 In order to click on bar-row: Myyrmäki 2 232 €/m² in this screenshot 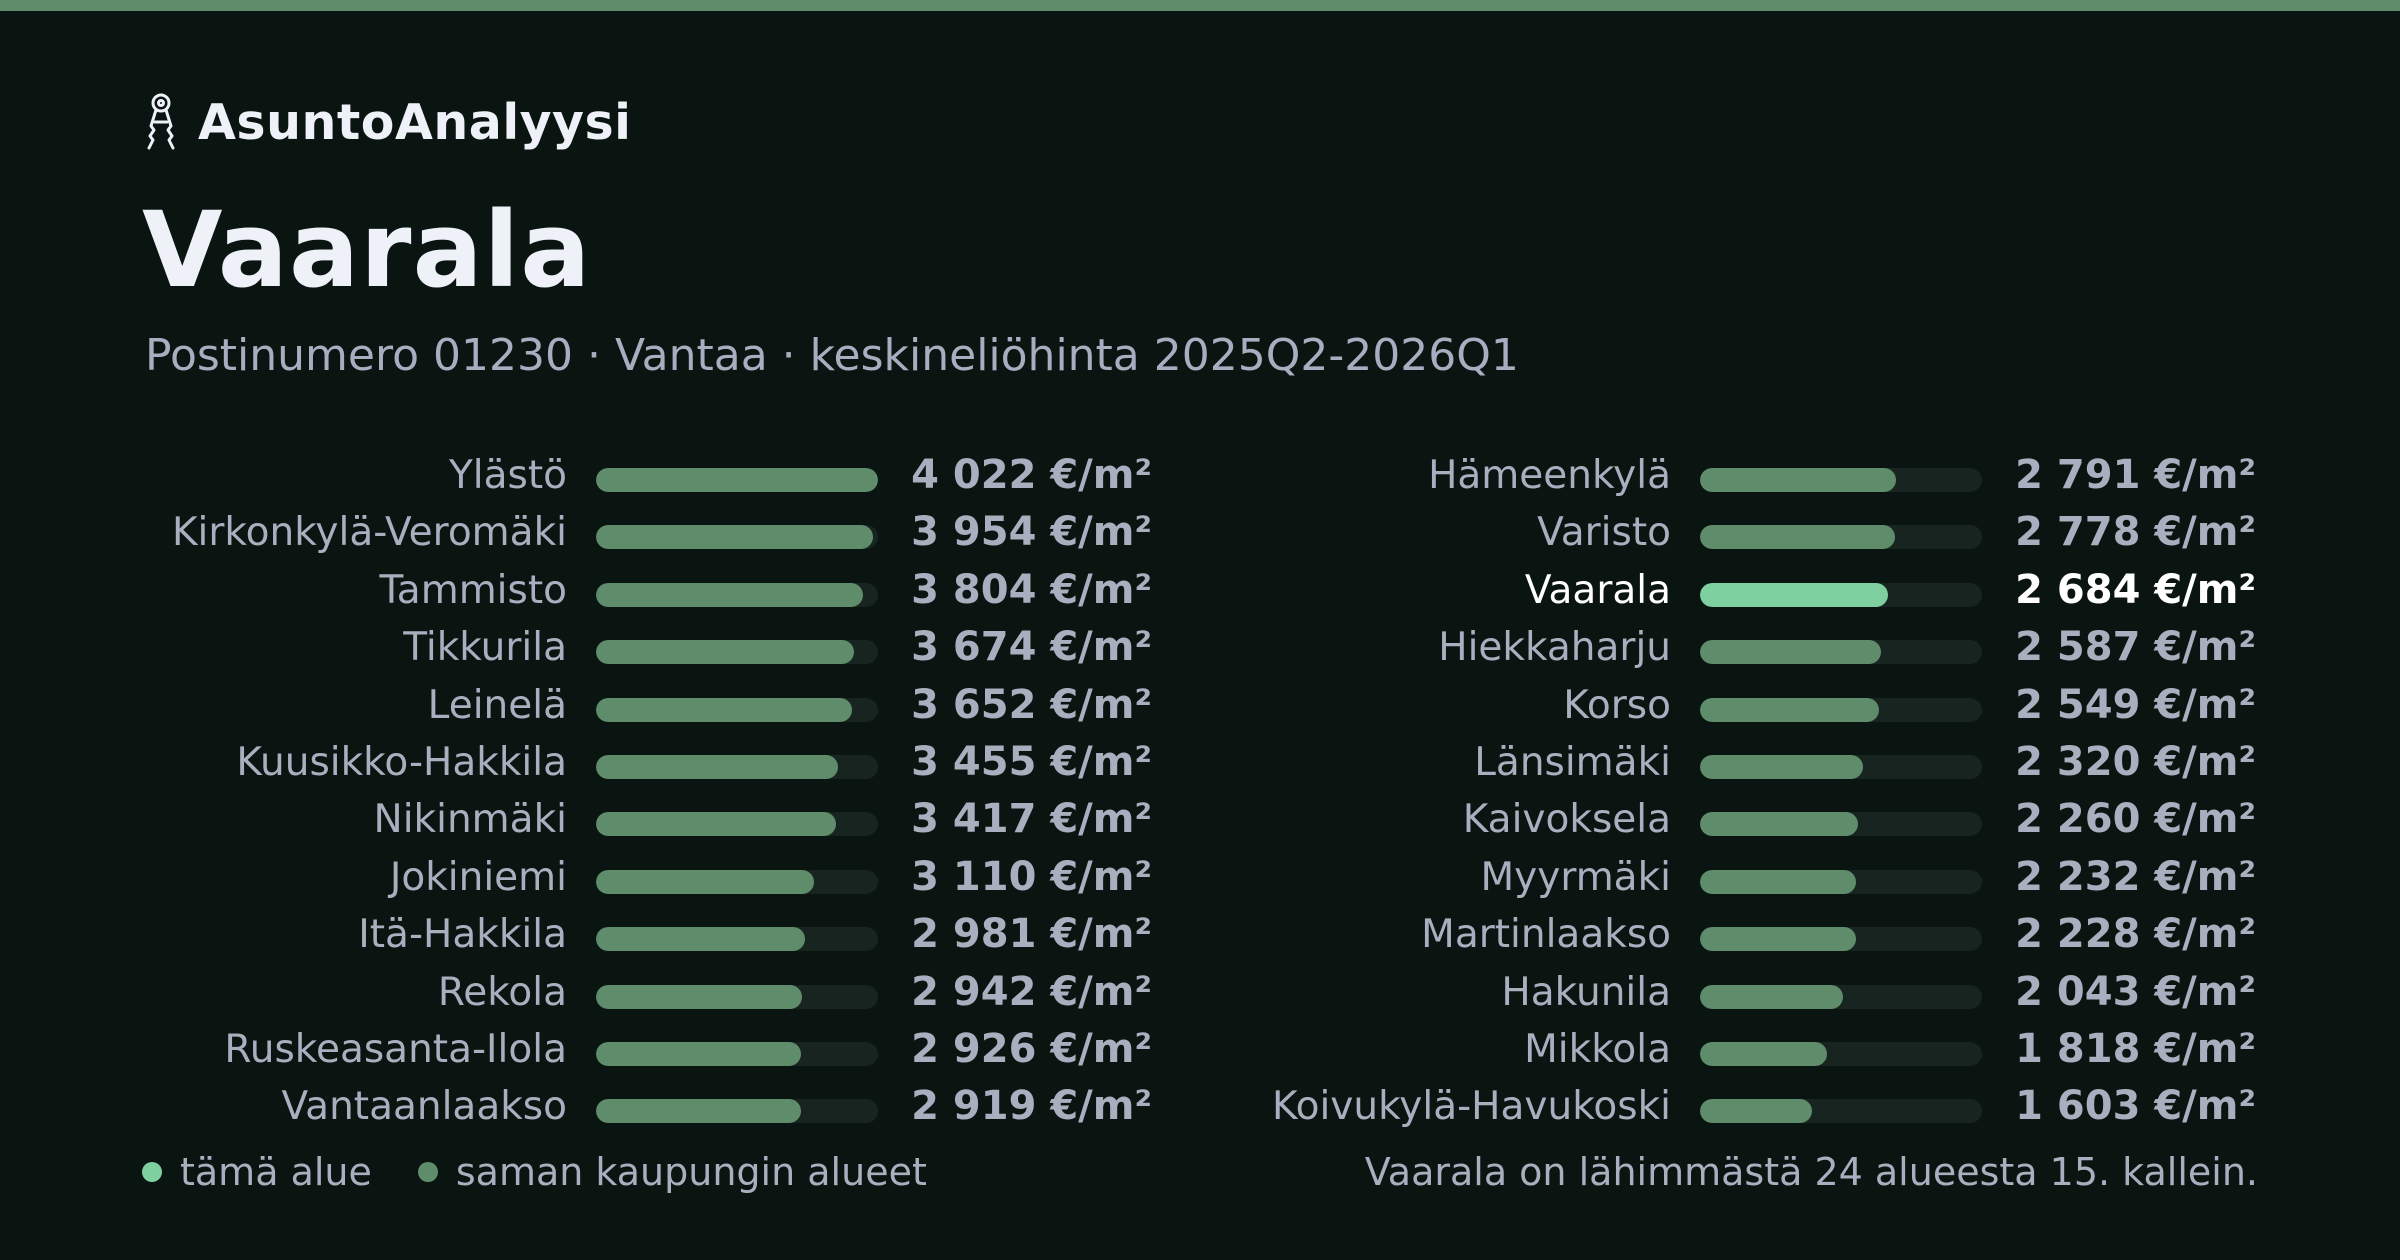, I will do `click(1128, 877)`.